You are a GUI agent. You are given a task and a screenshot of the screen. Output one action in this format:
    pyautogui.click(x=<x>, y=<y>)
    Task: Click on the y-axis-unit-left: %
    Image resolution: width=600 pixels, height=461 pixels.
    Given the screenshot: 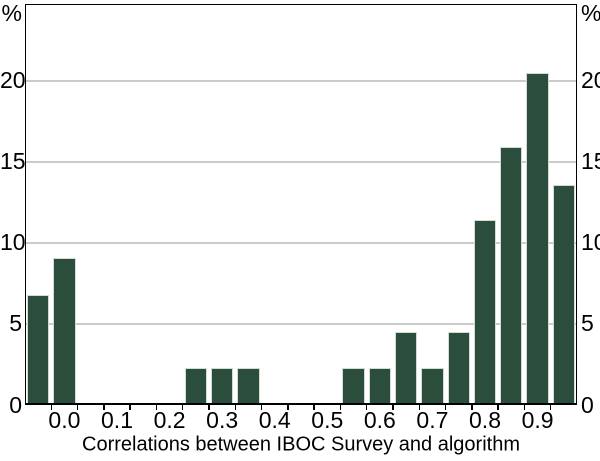 What is the action you would take?
    pyautogui.click(x=11, y=13)
    